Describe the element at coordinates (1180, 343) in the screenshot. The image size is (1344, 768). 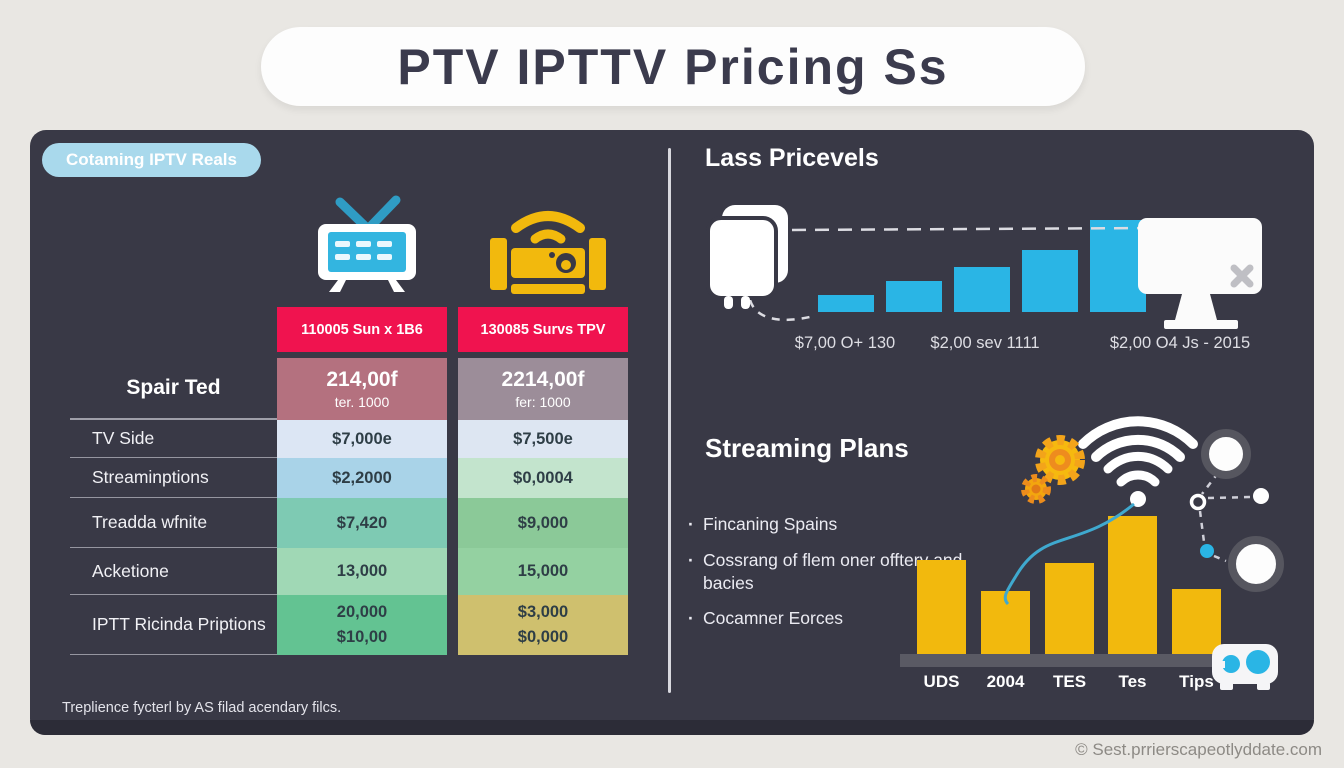
I see `price-label: $2,00 O4 Js - 2015` at that location.